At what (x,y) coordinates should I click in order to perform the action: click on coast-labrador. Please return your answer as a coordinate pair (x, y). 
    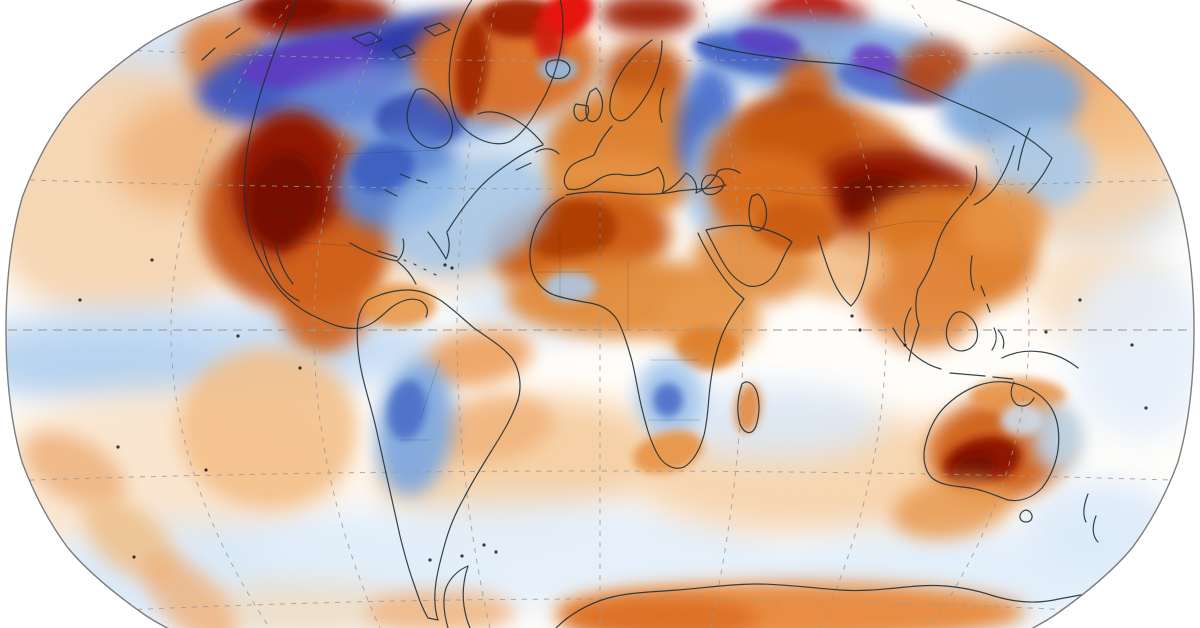
    Looking at the image, I should click on (510, 128).